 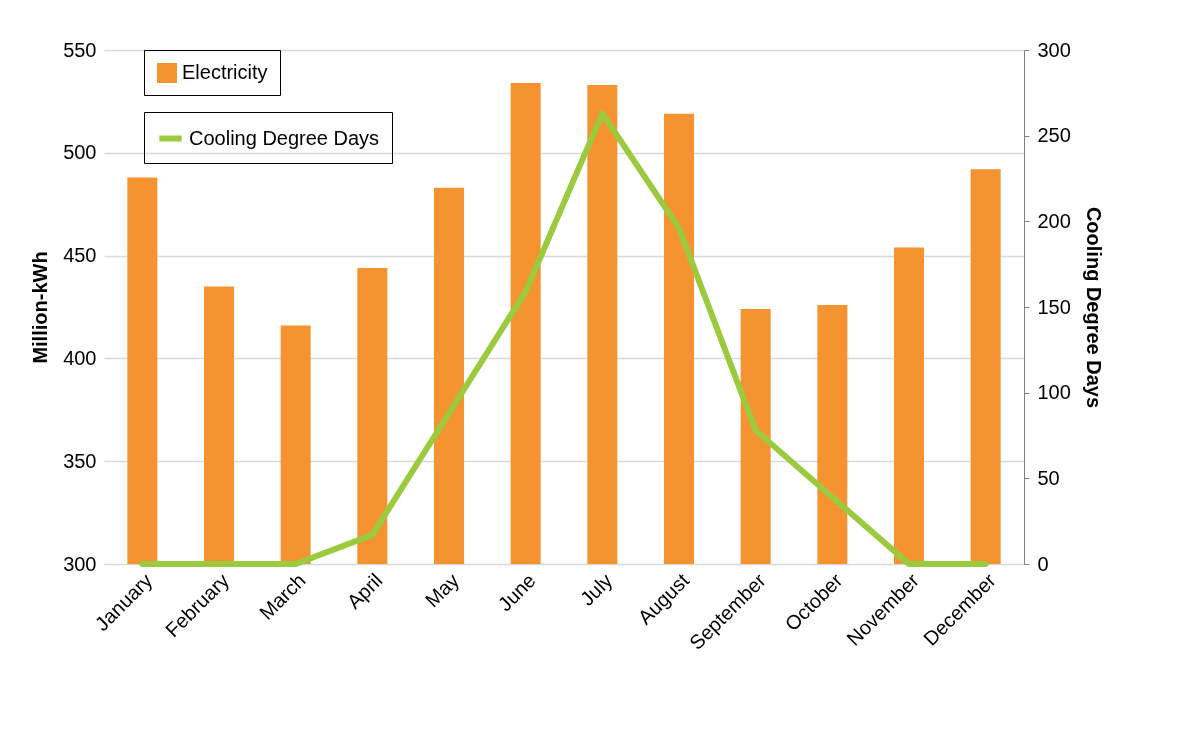 What do you see at coordinates (1054, 135) in the screenshot?
I see `y2-tick-label: 250` at bounding box center [1054, 135].